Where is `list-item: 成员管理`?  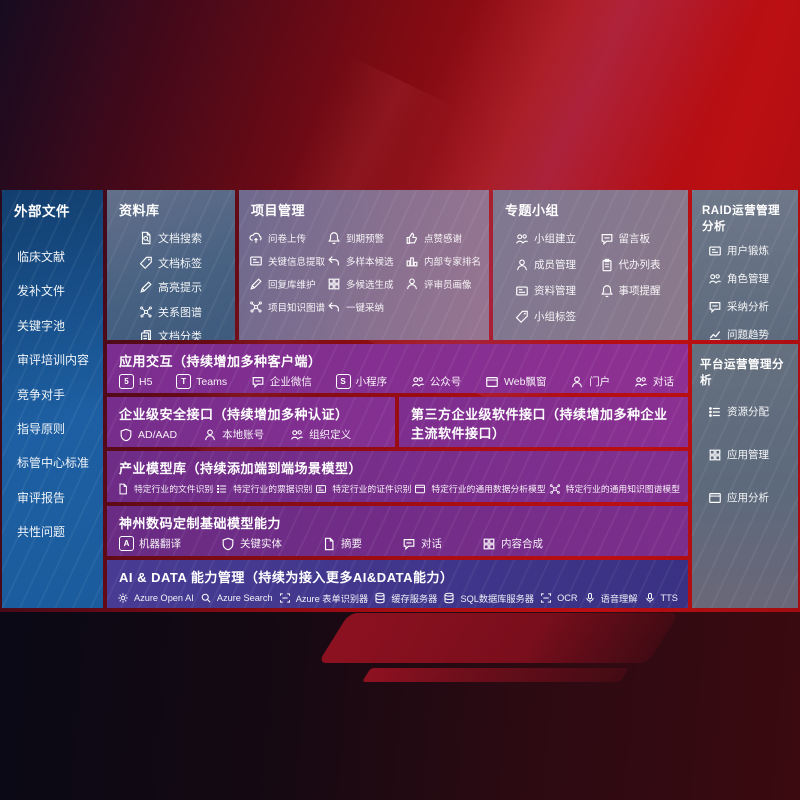
list-item: 成员管理 is located at coordinates (557, 264).